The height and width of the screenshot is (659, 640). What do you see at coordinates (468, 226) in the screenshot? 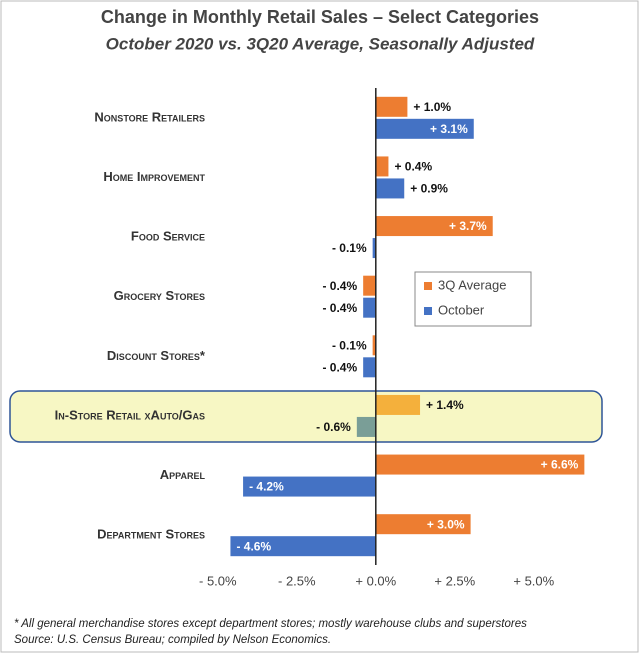
I see `value-label: + 3.7%` at bounding box center [468, 226].